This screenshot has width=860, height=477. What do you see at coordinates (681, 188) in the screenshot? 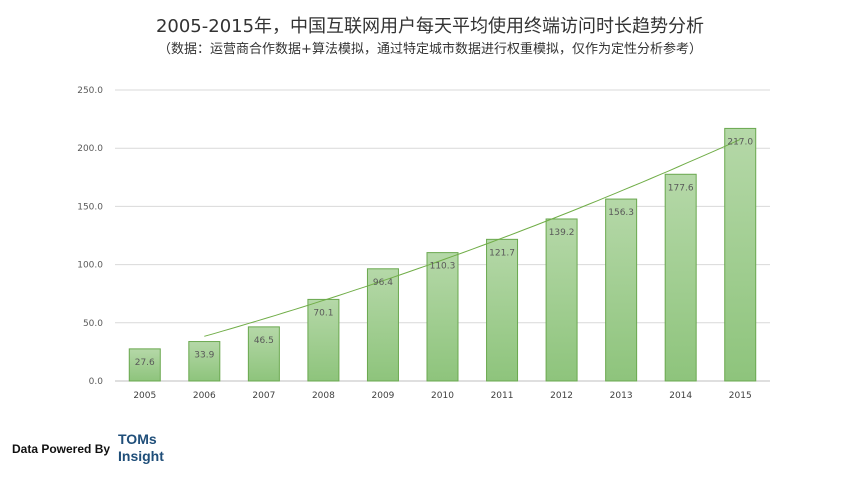
I see `data-label: 177.6` at bounding box center [681, 188].